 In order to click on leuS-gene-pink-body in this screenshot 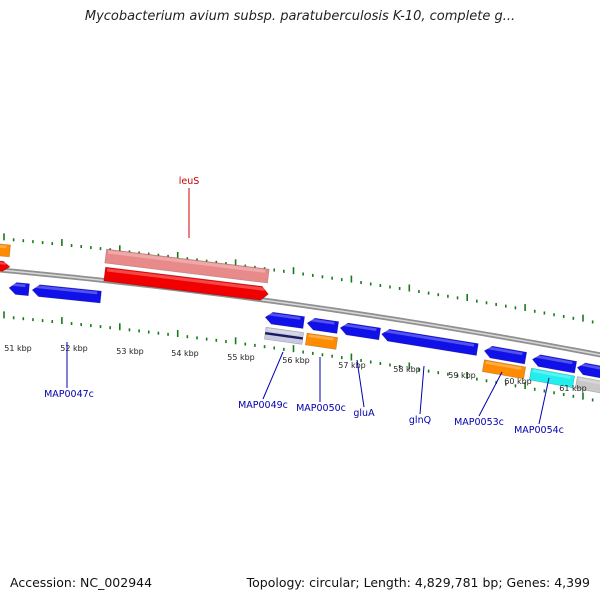, I will do `click(187, 266)`.